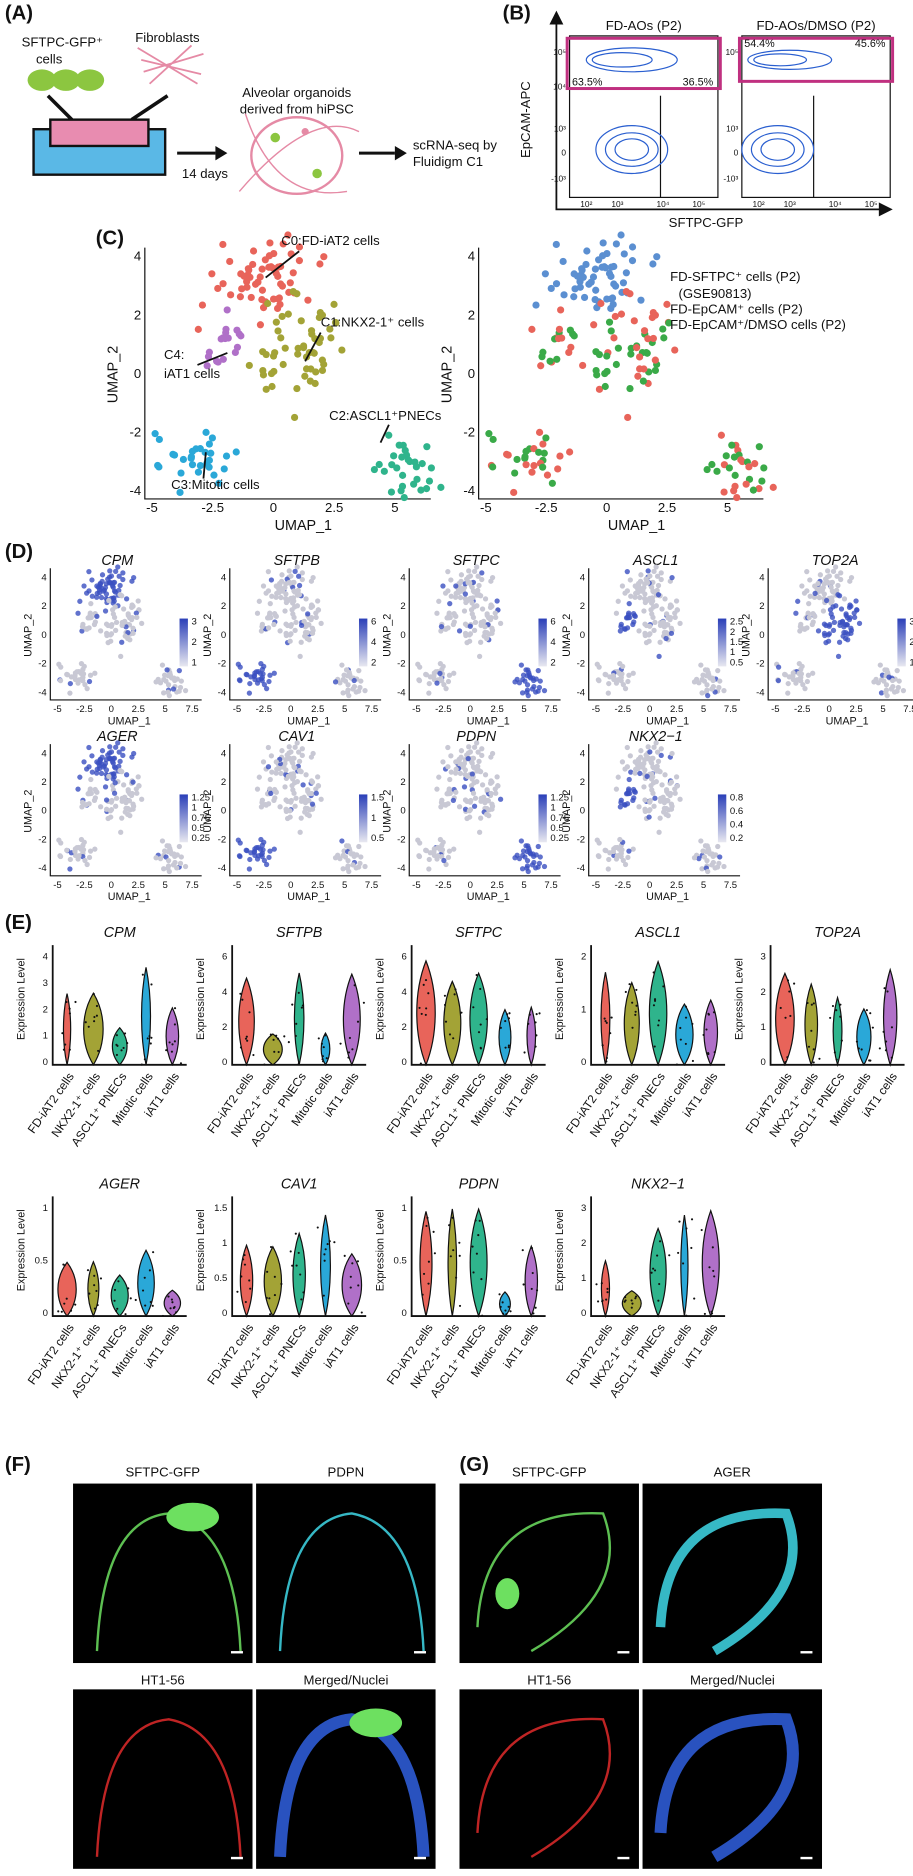 The image size is (913, 1876). What do you see at coordinates (762, 1027) in the screenshot?
I see `tick-label: 1` at bounding box center [762, 1027].